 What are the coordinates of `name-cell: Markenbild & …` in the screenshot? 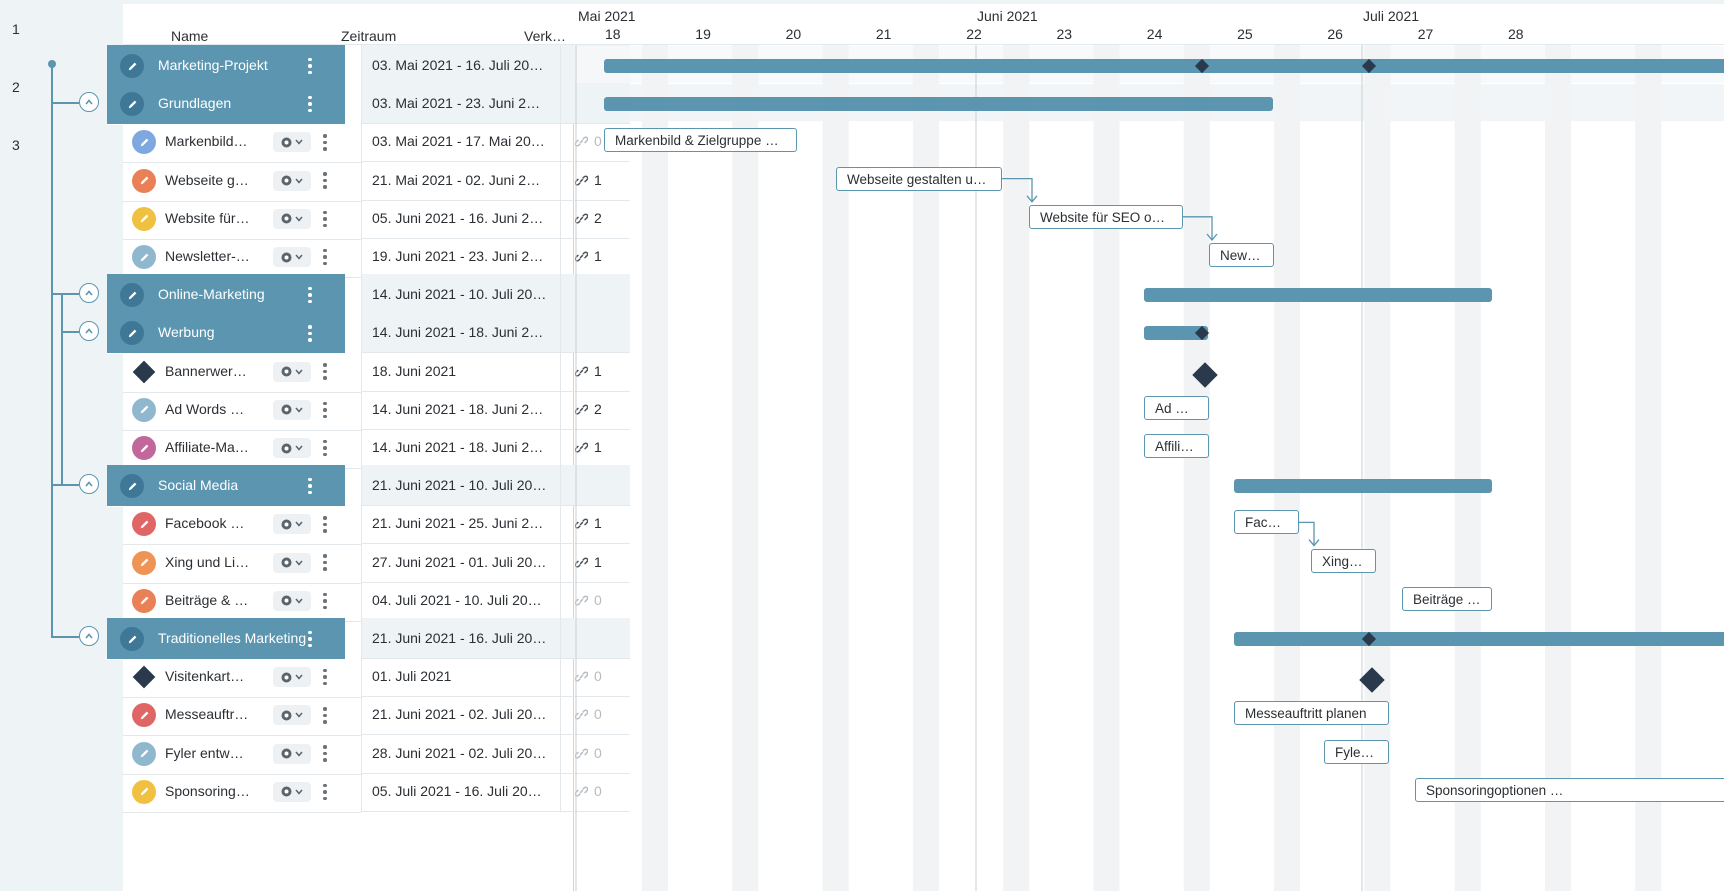 It's located at (242, 142).